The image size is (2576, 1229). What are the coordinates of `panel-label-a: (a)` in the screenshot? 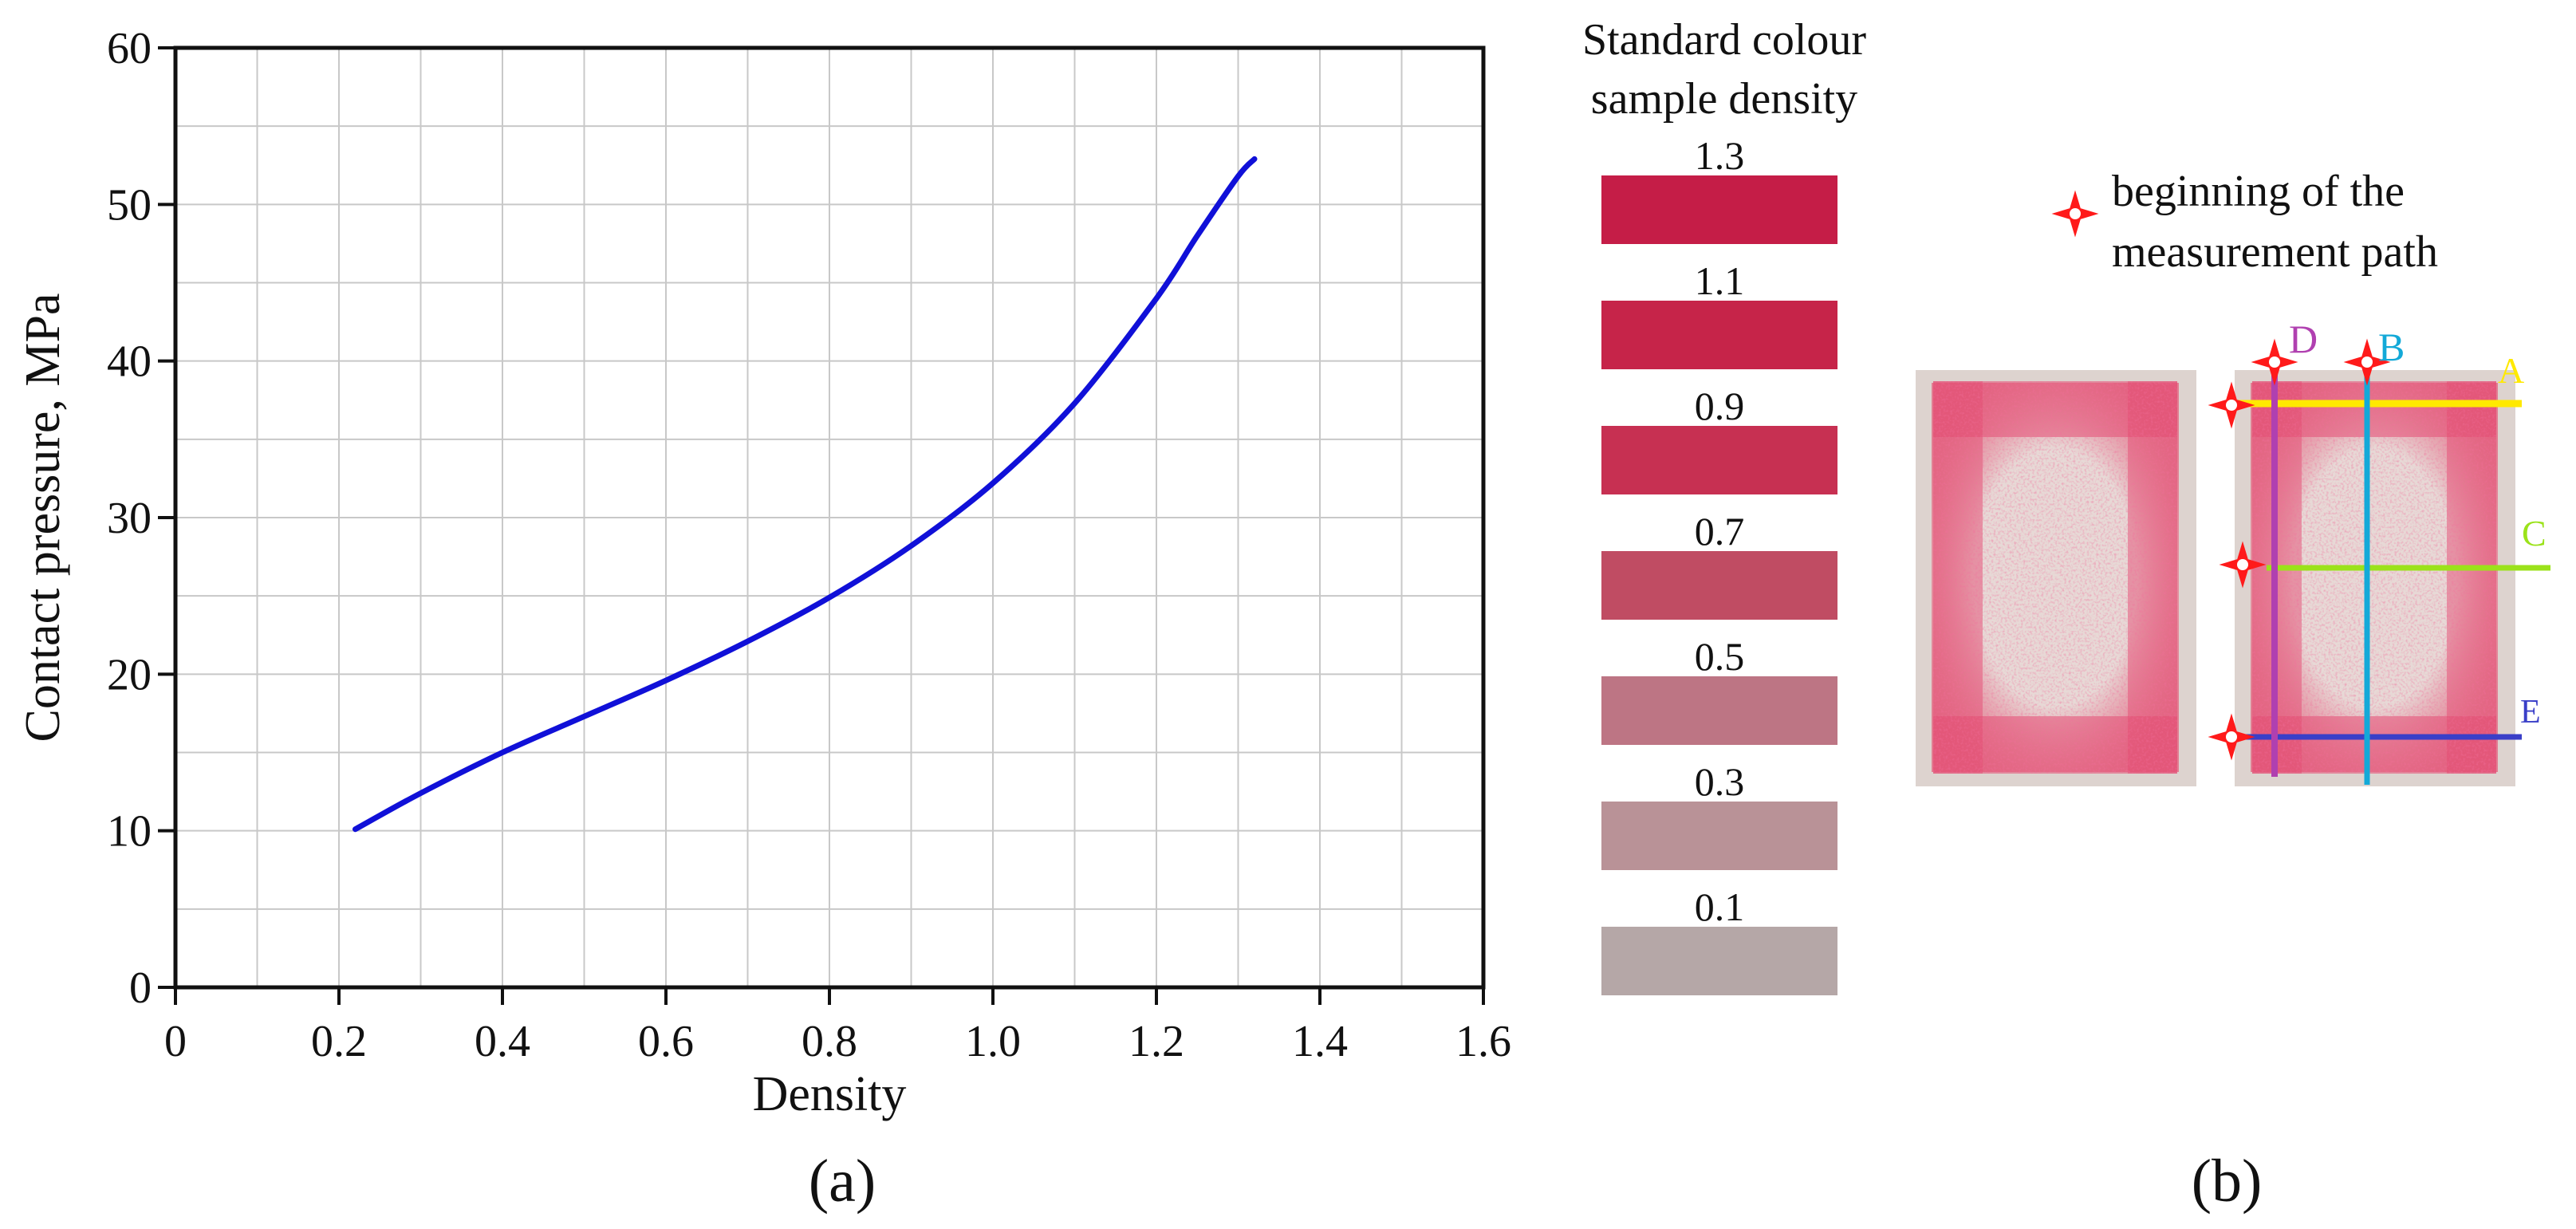 It's located at (842, 1181).